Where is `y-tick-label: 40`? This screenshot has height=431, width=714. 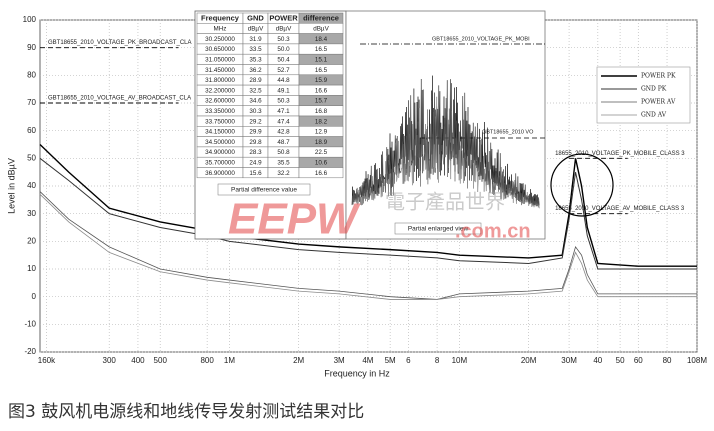 y-tick-label: 40 is located at coordinates (31, 185).